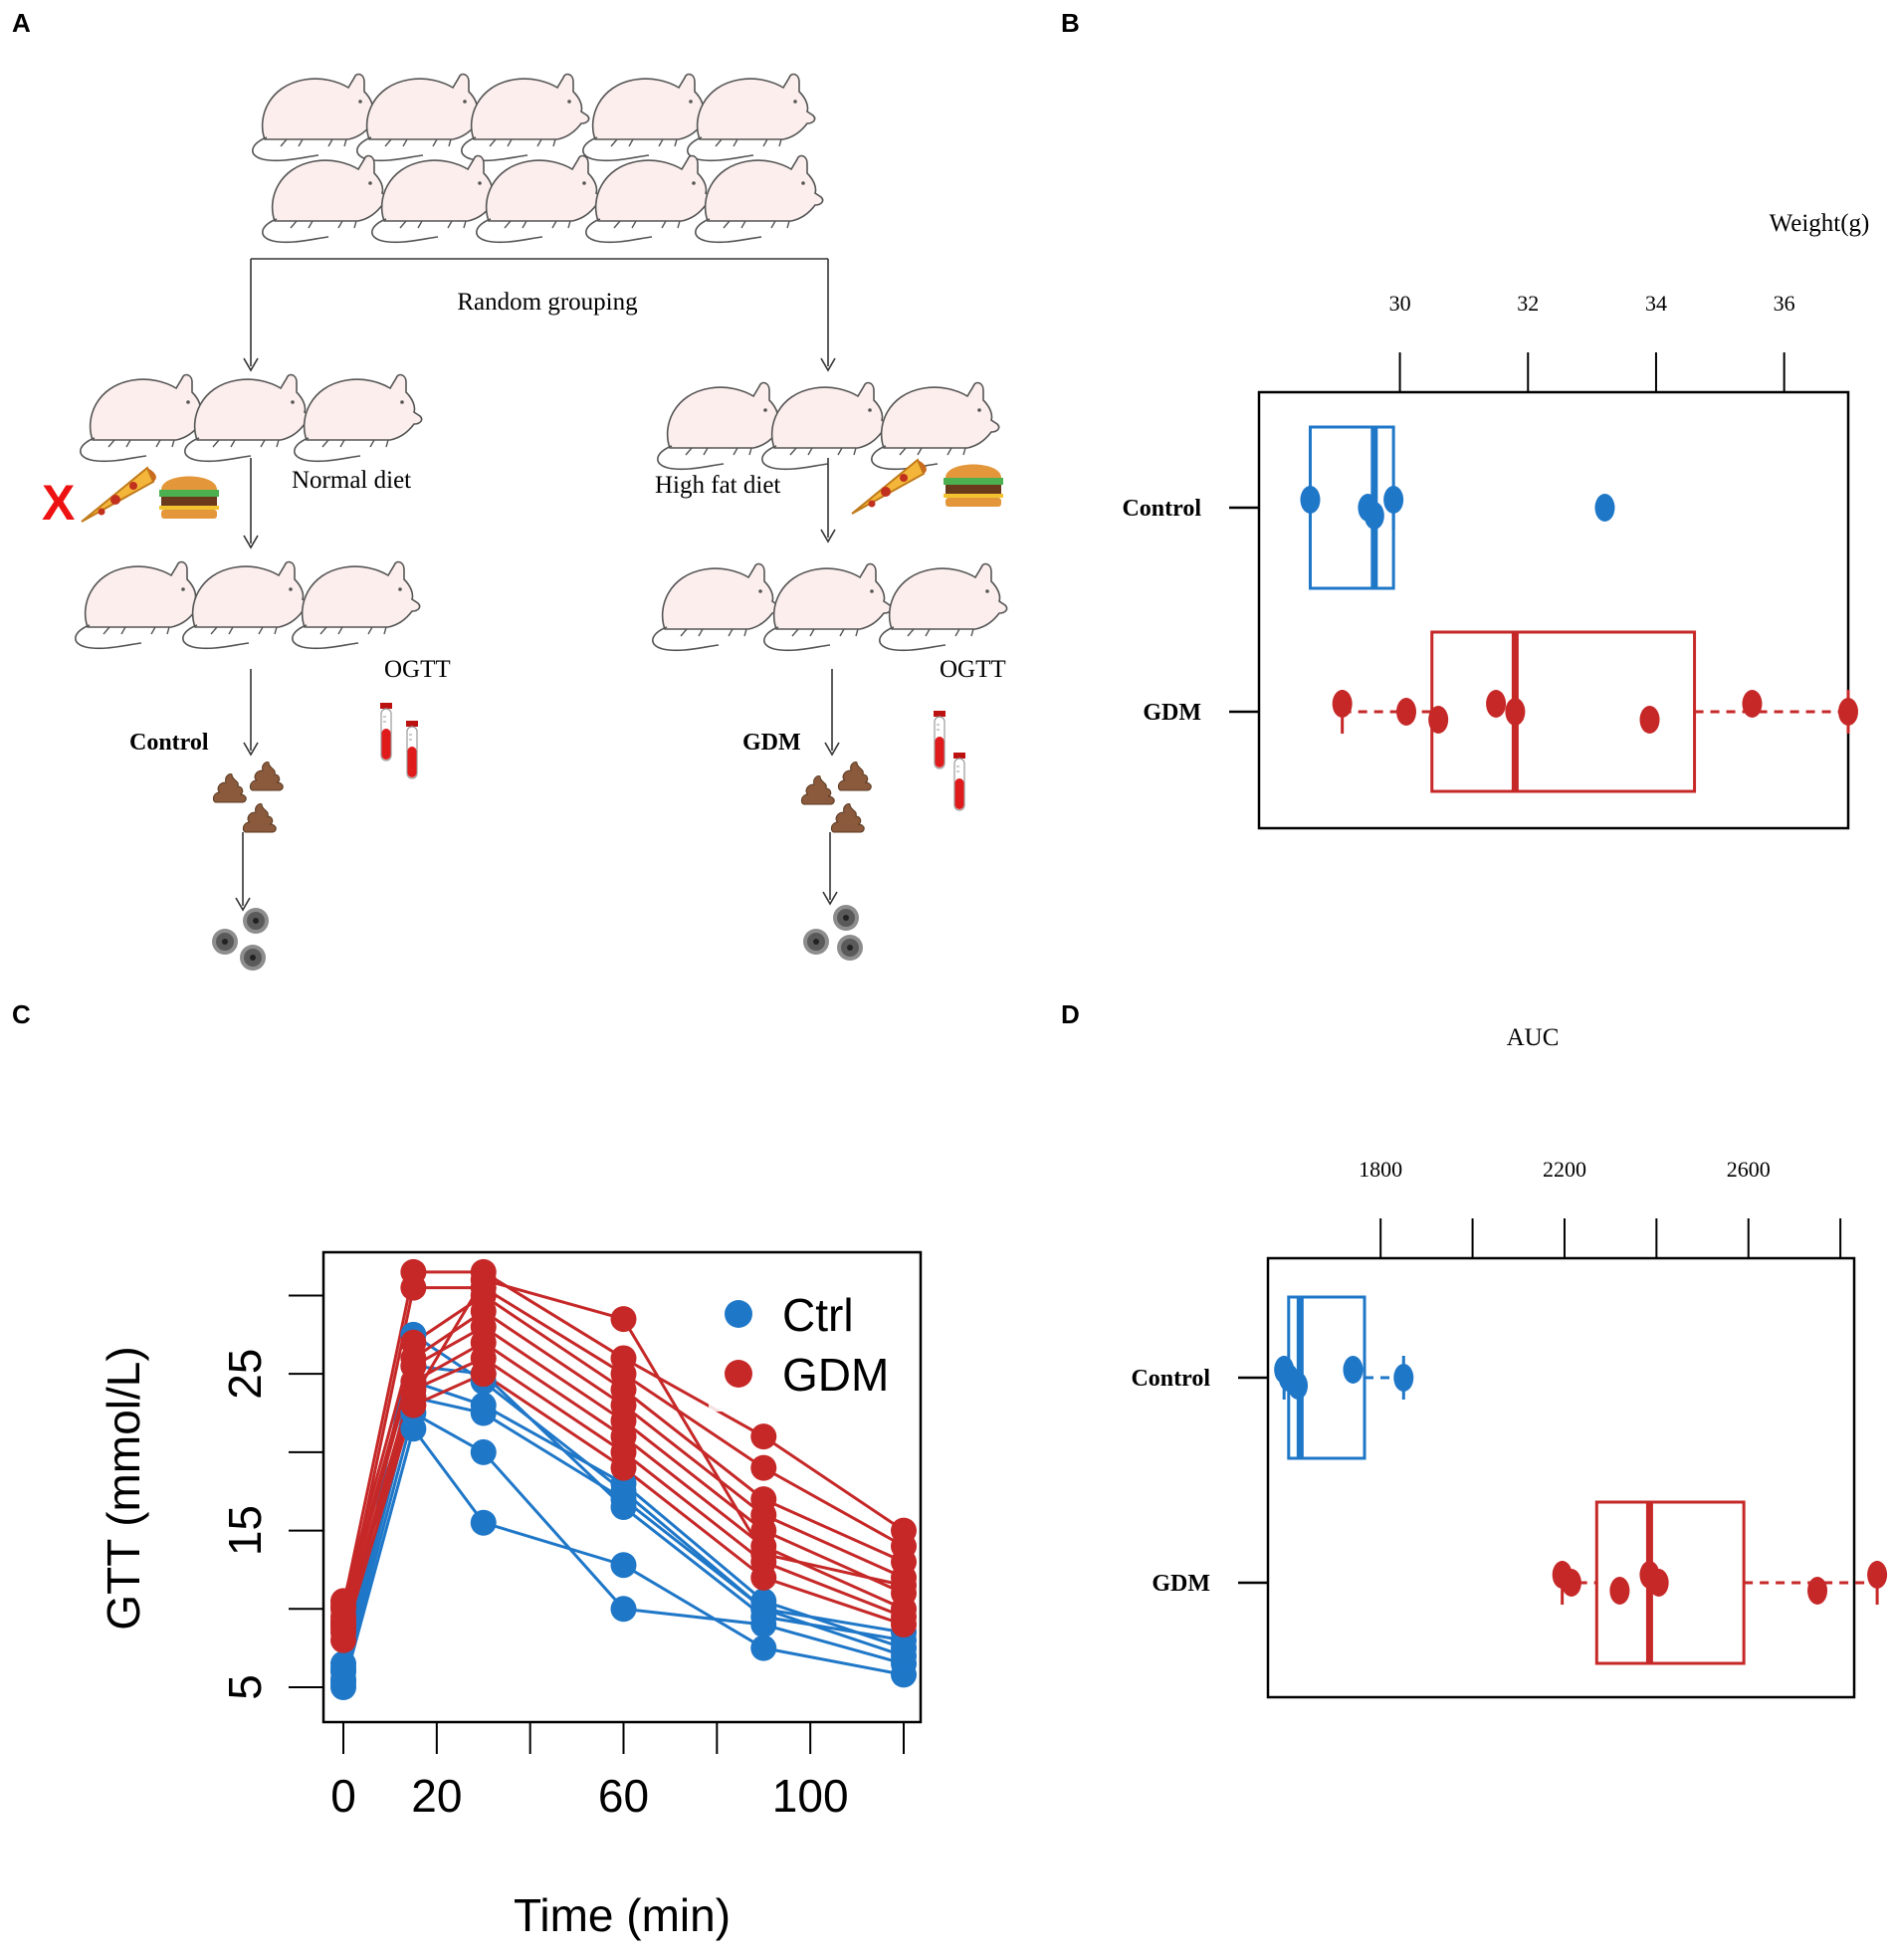  I want to click on axis-title: Weight(g), so click(1820, 223).